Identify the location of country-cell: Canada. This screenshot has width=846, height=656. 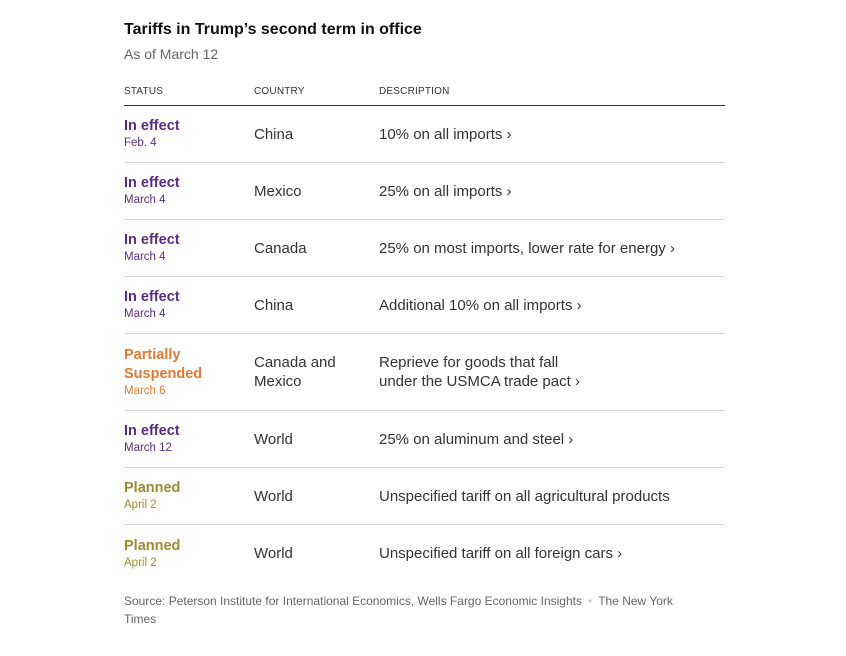
(280, 248).